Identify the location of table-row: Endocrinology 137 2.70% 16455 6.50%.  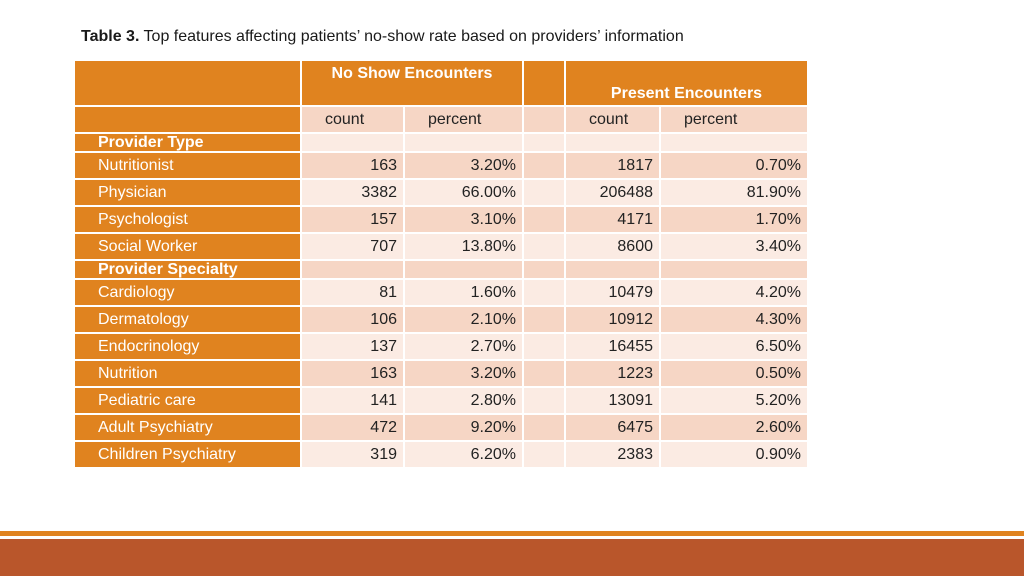
(441, 346).